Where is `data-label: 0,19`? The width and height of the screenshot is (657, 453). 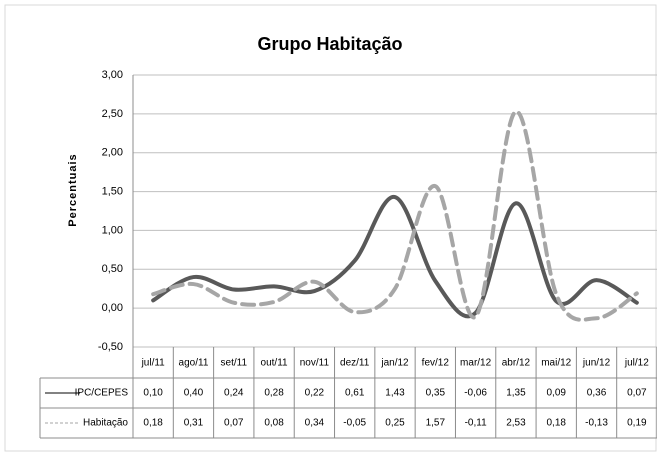
data-label: 0,19 is located at coordinates (637, 423).